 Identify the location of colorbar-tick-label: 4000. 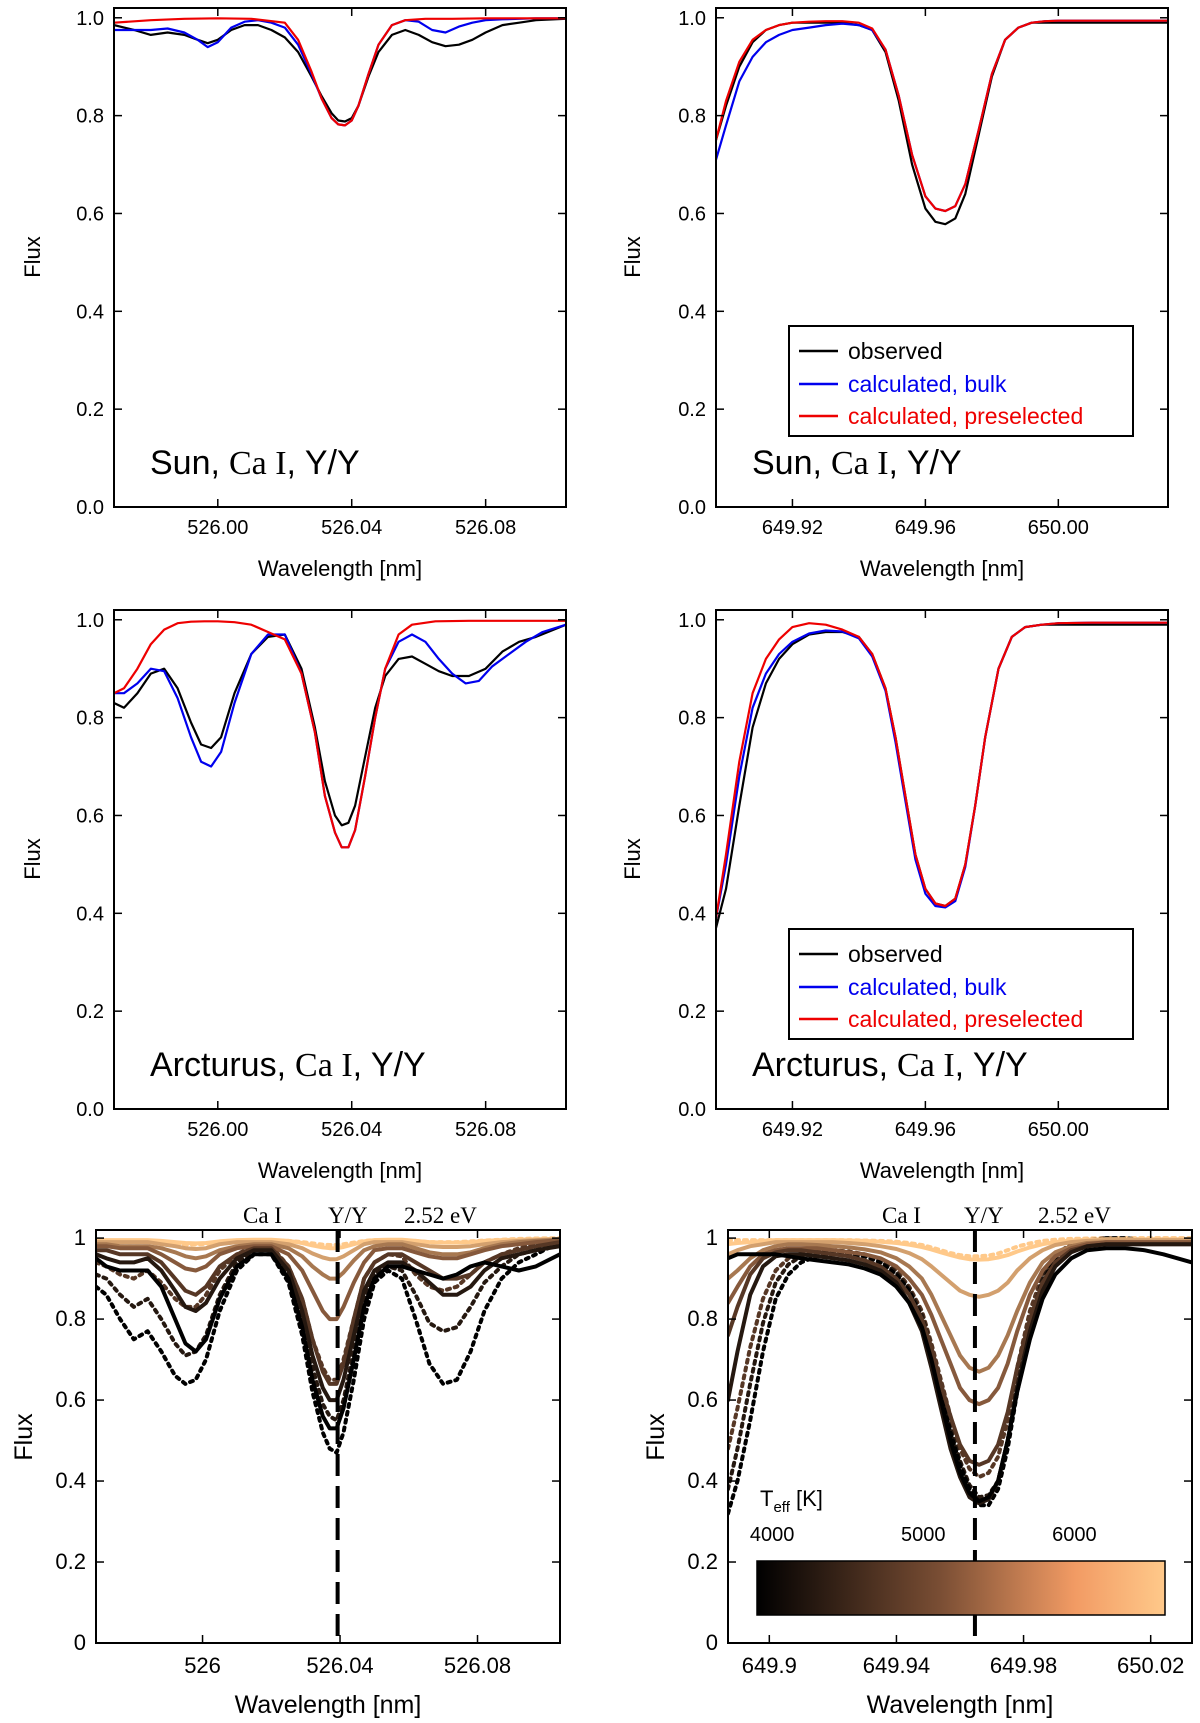
(772, 1535).